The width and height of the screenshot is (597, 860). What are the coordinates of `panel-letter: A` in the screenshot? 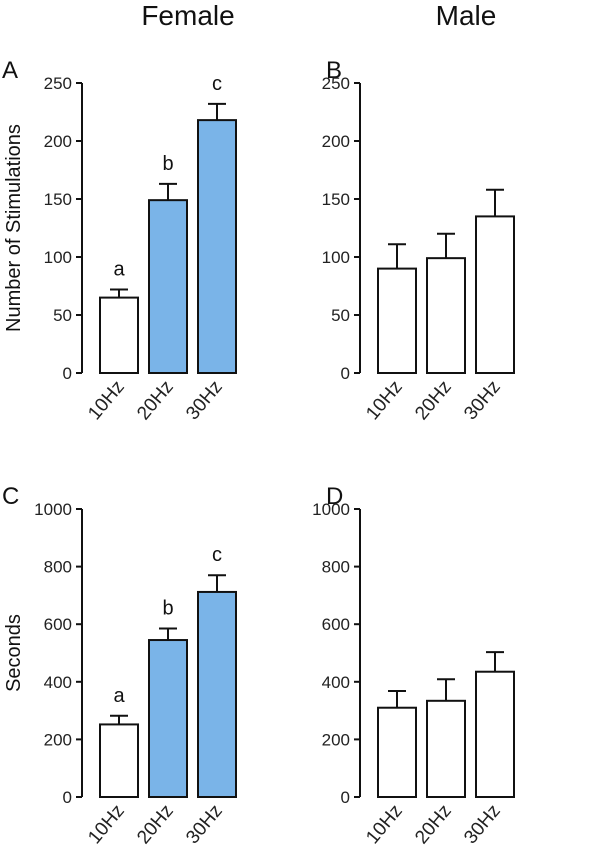 It's located at (10, 70).